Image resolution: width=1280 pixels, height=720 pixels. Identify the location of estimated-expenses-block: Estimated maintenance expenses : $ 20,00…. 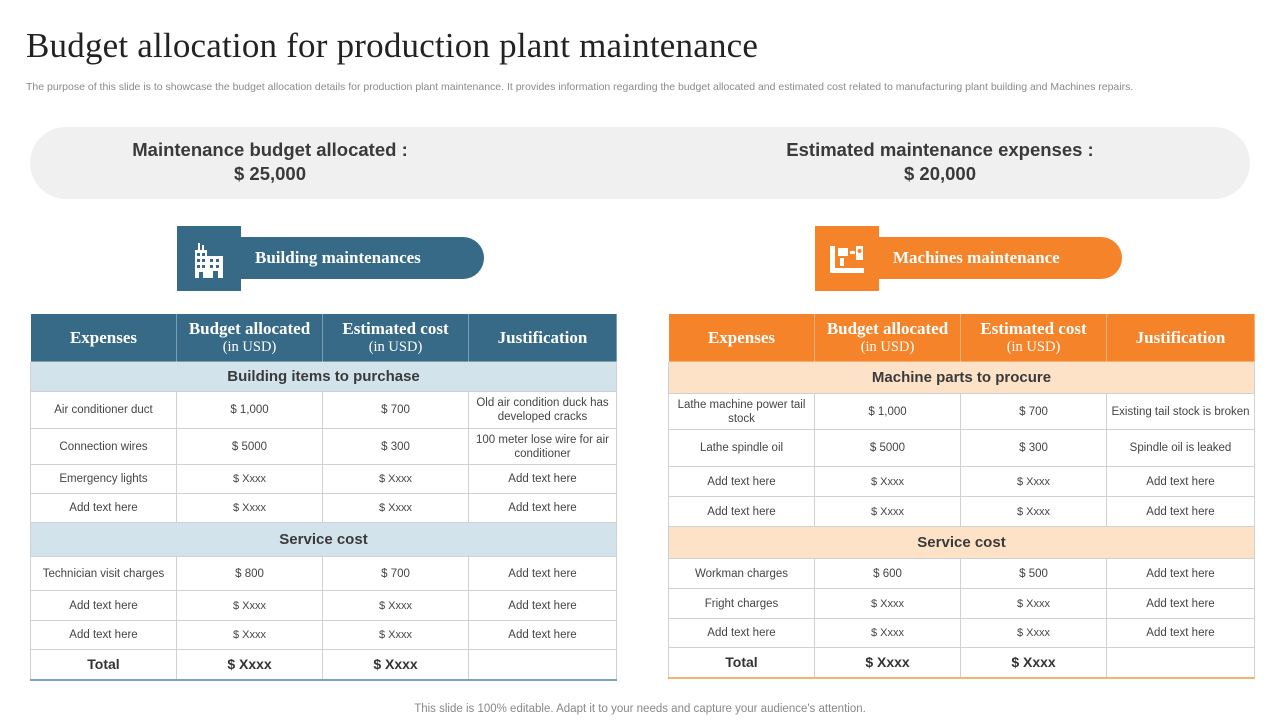
(940, 162).